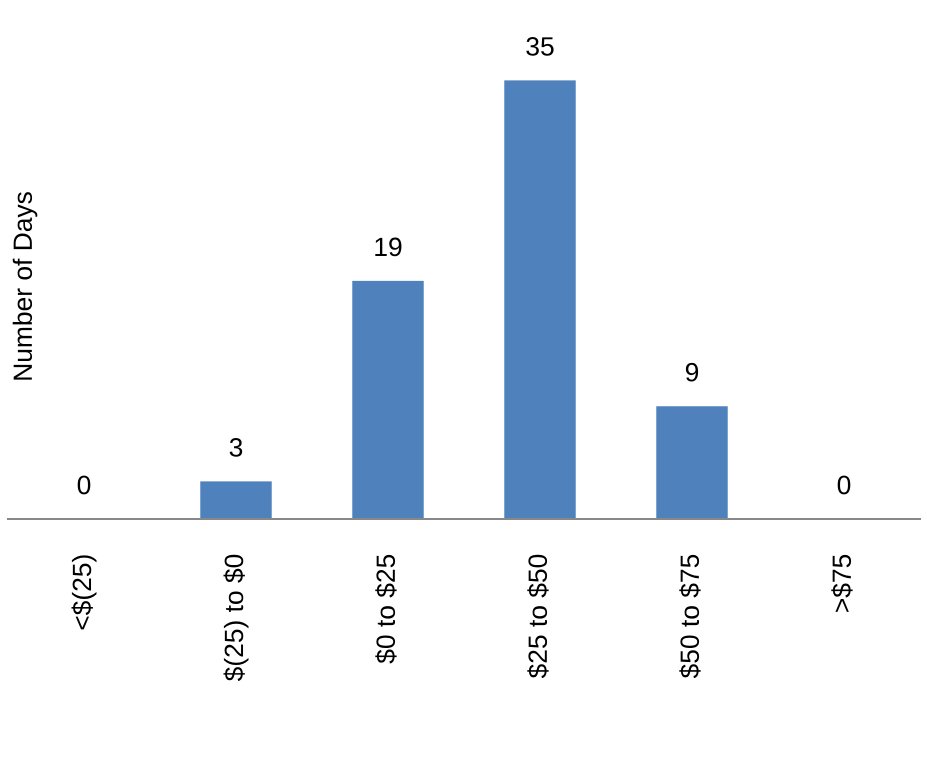  Describe the element at coordinates (692, 372) in the screenshot. I see `data-label: 9` at that location.